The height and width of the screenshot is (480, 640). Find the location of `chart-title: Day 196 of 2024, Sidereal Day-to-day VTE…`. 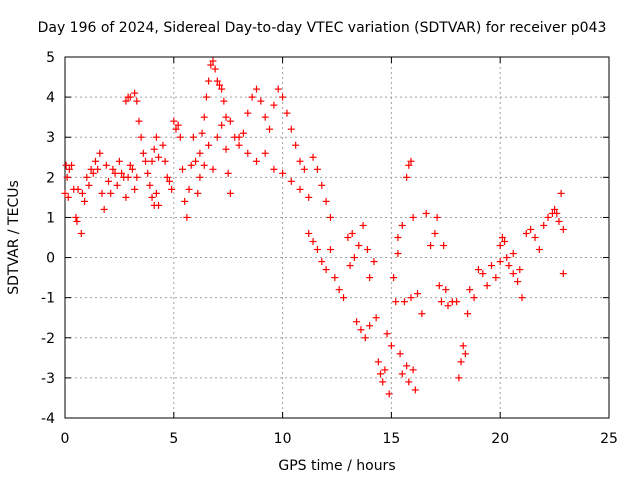

chart-title: Day 196 of 2024, Sidereal Day-to-day VTE… is located at coordinates (322, 28).